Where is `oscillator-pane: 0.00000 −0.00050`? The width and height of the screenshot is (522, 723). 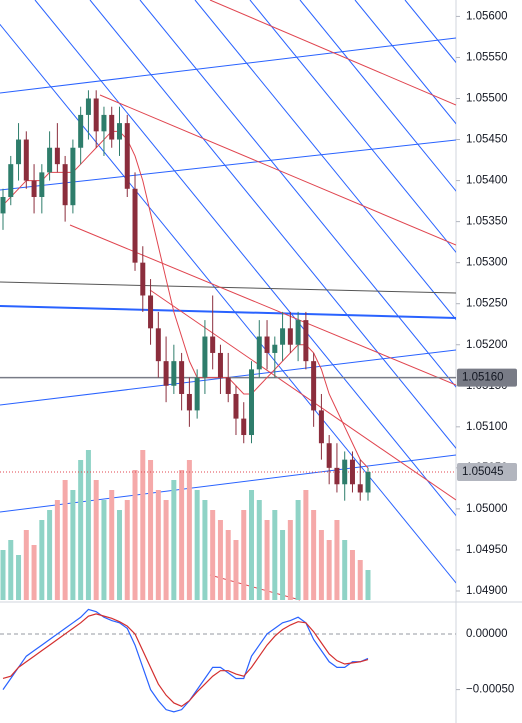 oscillator-pane: 0.00000 −0.00050 is located at coordinates (257, 660).